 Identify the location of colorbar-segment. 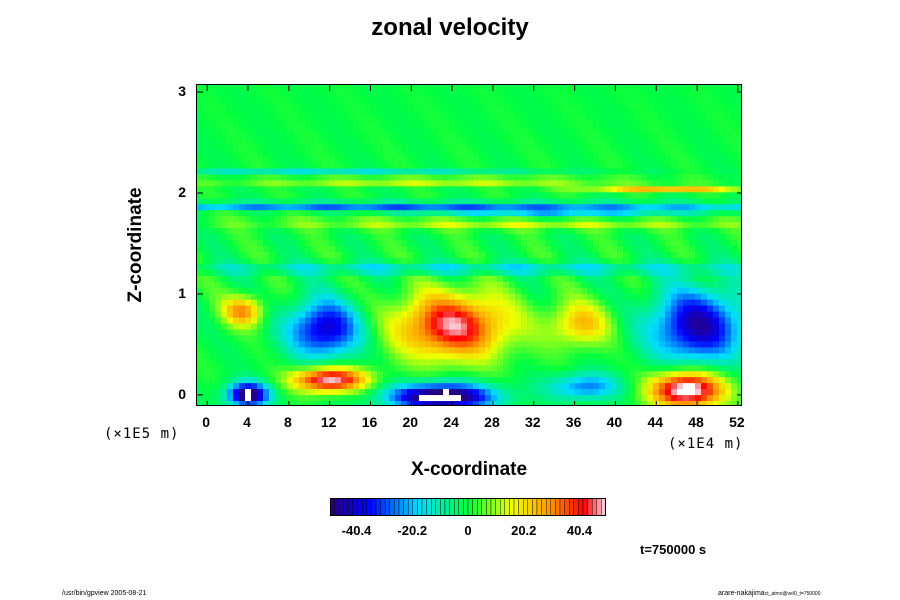
(360, 507).